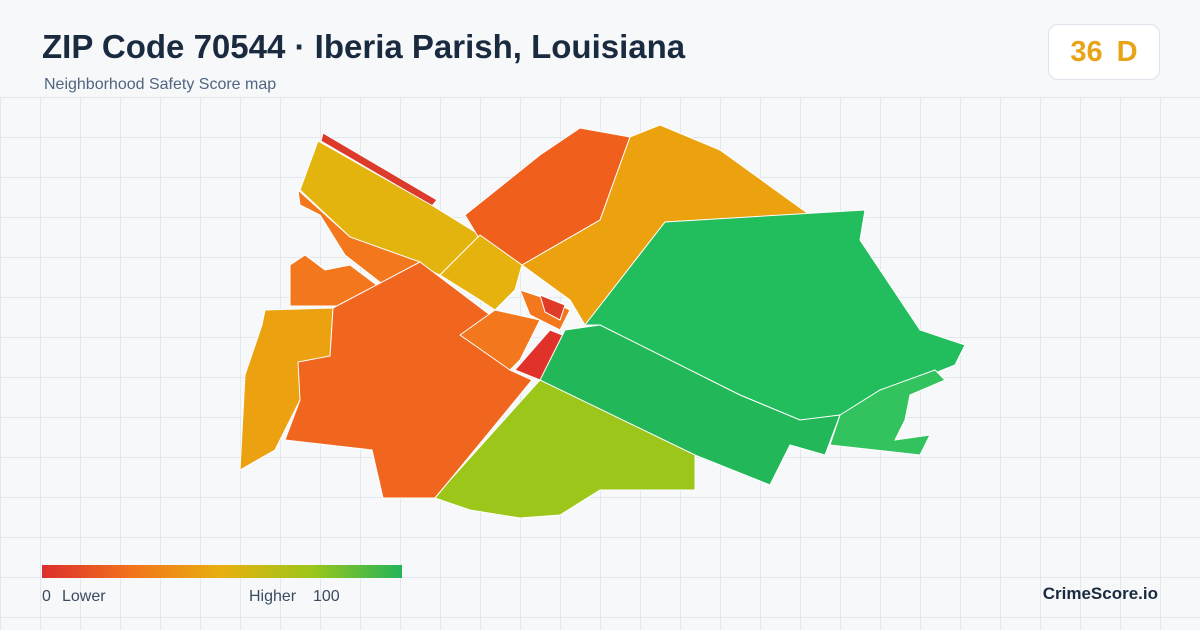 This screenshot has width=1200, height=630. Describe the element at coordinates (222, 571) in the screenshot. I see `legend-gradient` at that location.